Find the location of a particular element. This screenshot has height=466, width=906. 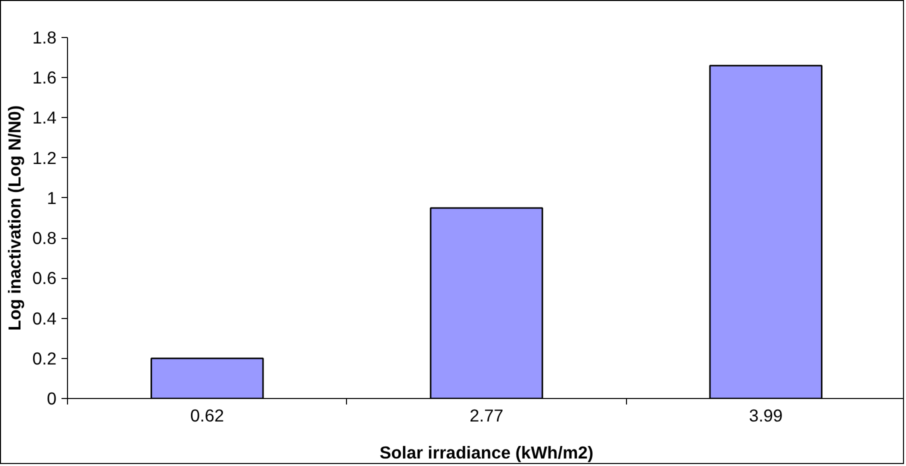

x-axis-title: Solar irradiance (kWh/m2) is located at coordinates (487, 452).